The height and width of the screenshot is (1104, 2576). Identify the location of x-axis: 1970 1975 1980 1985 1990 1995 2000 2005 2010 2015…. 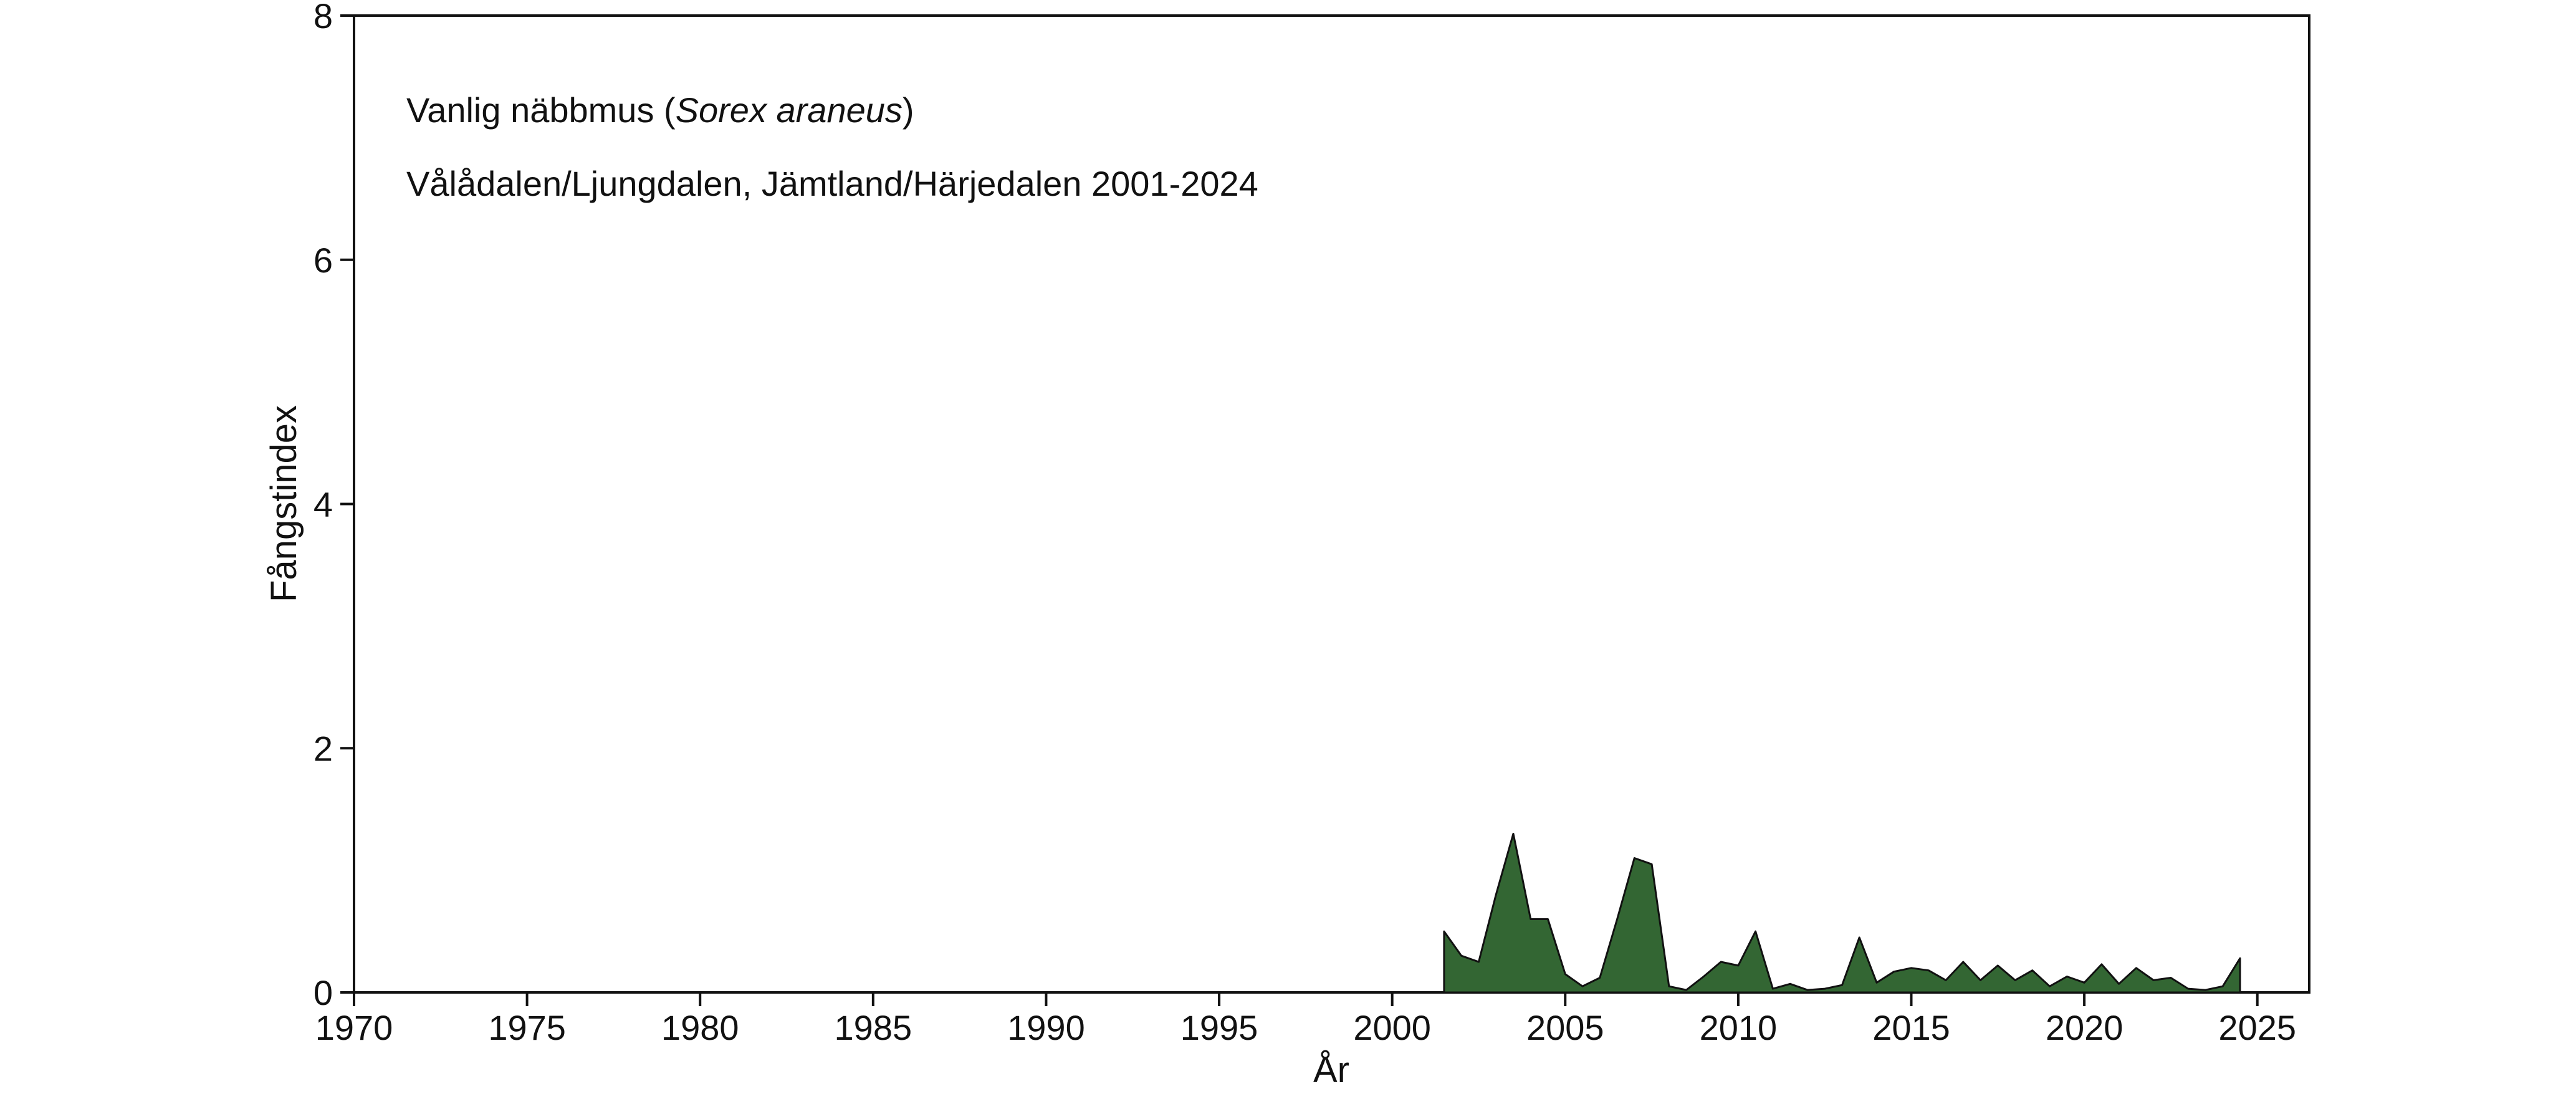
(1306, 1019).